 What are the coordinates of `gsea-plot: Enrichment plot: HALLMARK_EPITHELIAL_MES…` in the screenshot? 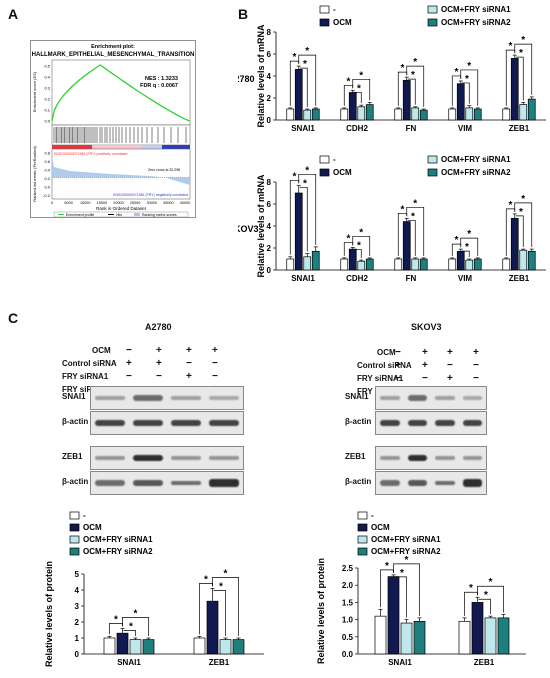 It's located at (113, 129).